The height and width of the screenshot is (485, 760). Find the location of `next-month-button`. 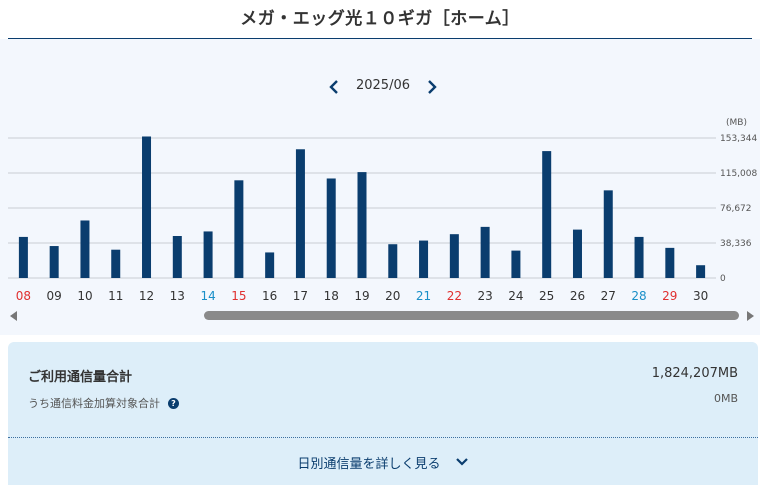

next-month-button is located at coordinates (432, 87).